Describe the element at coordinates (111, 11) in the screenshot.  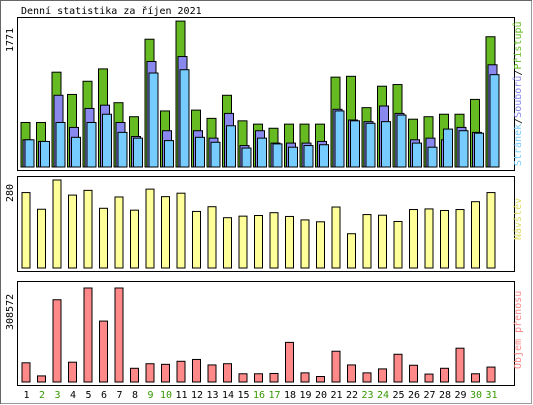
I see `chart-title: Denní statistika za říjen 2021` at that location.